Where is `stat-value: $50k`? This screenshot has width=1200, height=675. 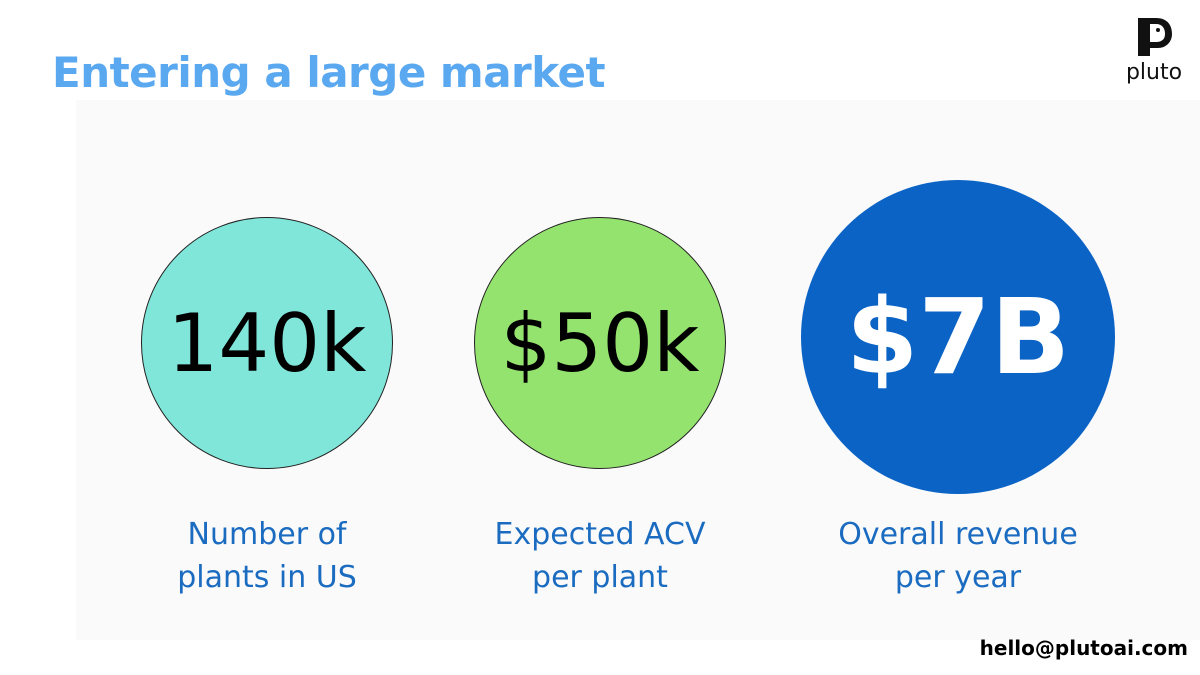 stat-value: $50k is located at coordinates (600, 343).